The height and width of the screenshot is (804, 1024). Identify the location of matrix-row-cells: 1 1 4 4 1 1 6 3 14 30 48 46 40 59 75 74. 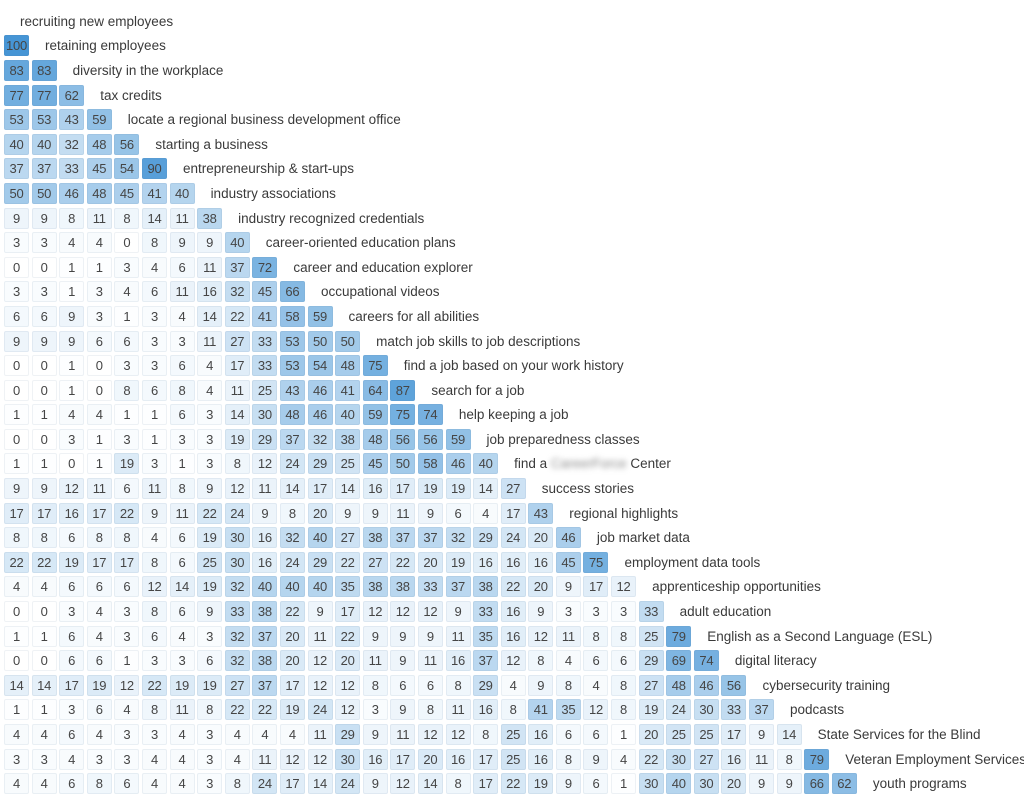
(223, 415).